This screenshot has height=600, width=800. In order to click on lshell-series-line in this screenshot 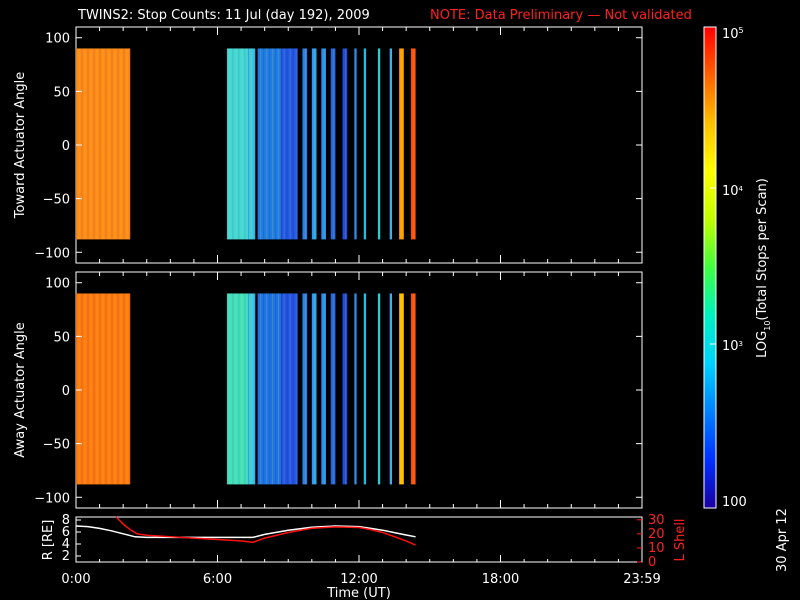, I will do `click(265, 531)`.